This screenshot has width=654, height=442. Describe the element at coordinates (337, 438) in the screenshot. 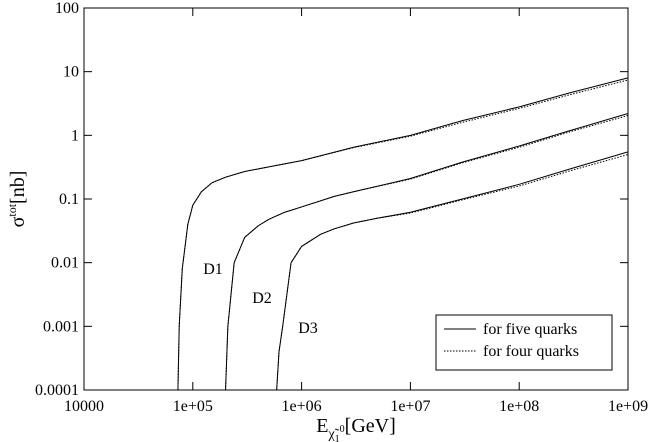

I see `x-label-subsub: 1` at that location.